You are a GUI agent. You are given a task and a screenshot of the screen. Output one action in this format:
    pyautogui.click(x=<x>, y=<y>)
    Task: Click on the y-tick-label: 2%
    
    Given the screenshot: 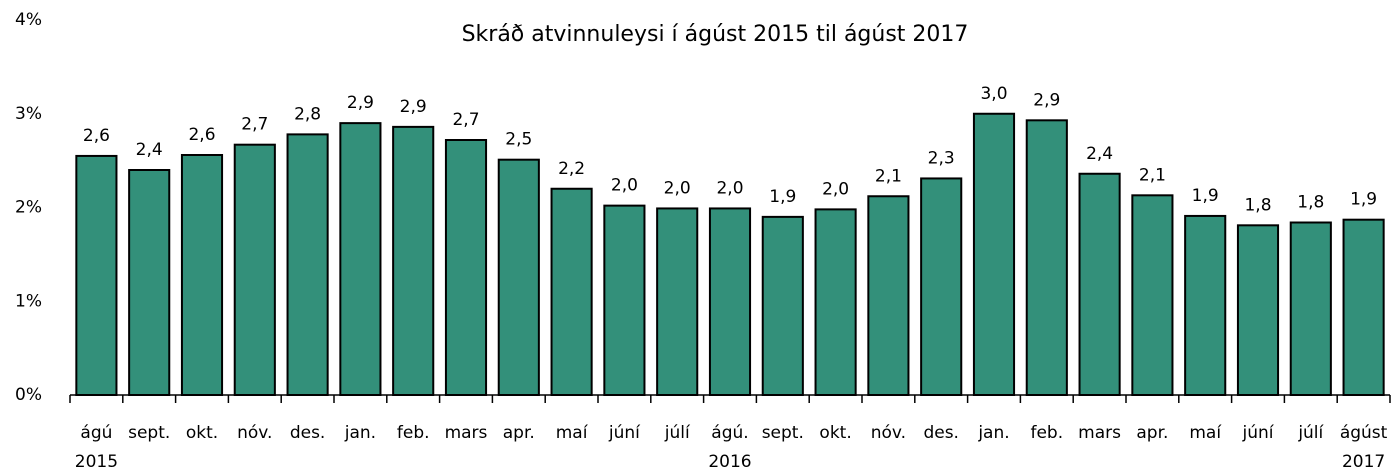 What is the action you would take?
    pyautogui.click(x=28, y=208)
    